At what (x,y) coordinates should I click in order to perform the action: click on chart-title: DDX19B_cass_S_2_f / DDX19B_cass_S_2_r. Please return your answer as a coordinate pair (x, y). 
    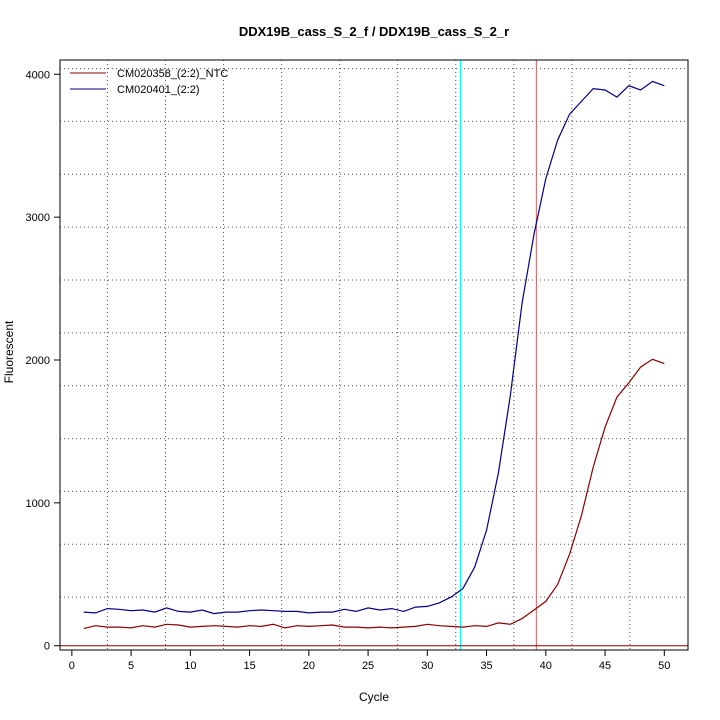
    Looking at the image, I should click on (374, 31).